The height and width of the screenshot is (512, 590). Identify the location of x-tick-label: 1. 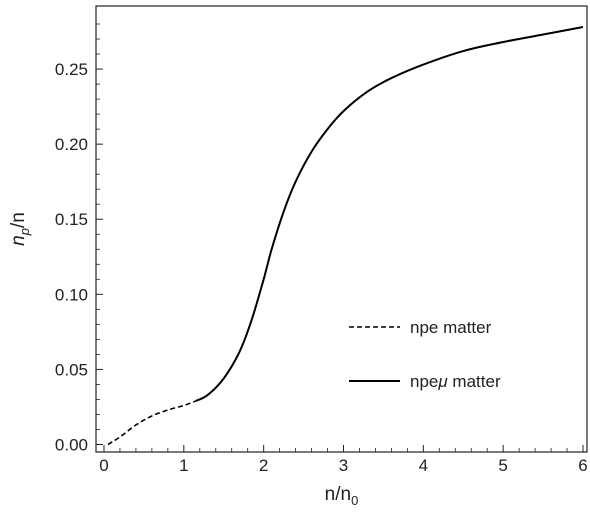
(183, 465).